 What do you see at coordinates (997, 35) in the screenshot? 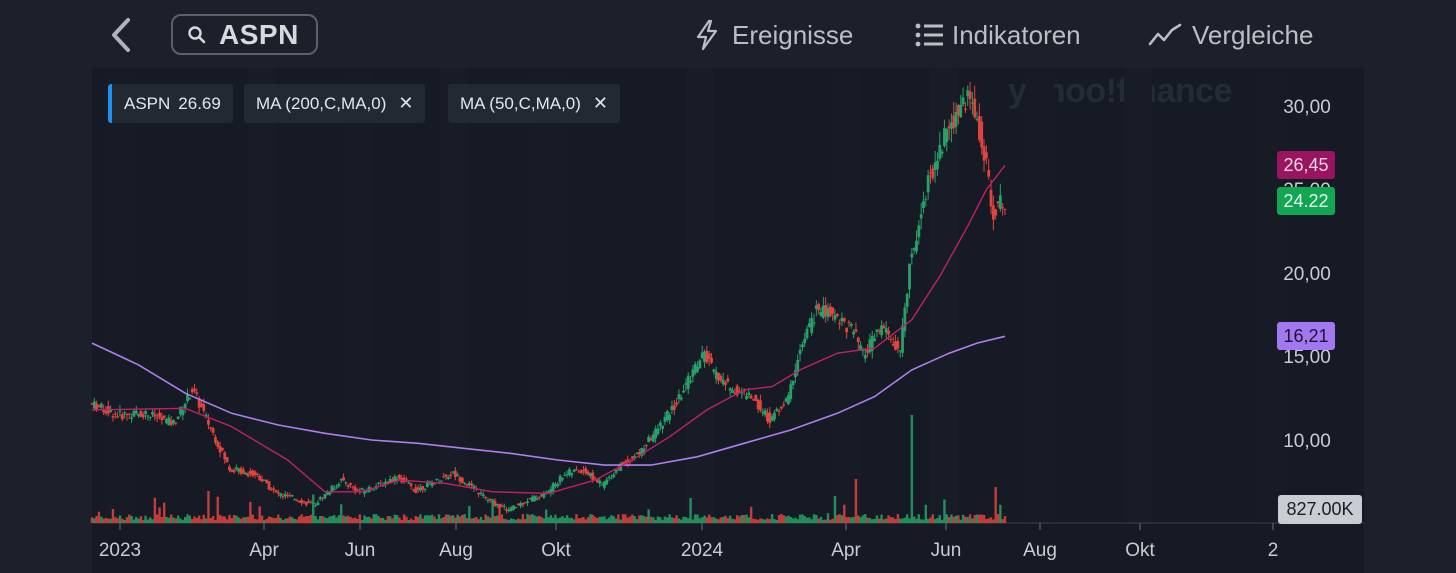
I see `indicators-button: Indikatoren` at bounding box center [997, 35].